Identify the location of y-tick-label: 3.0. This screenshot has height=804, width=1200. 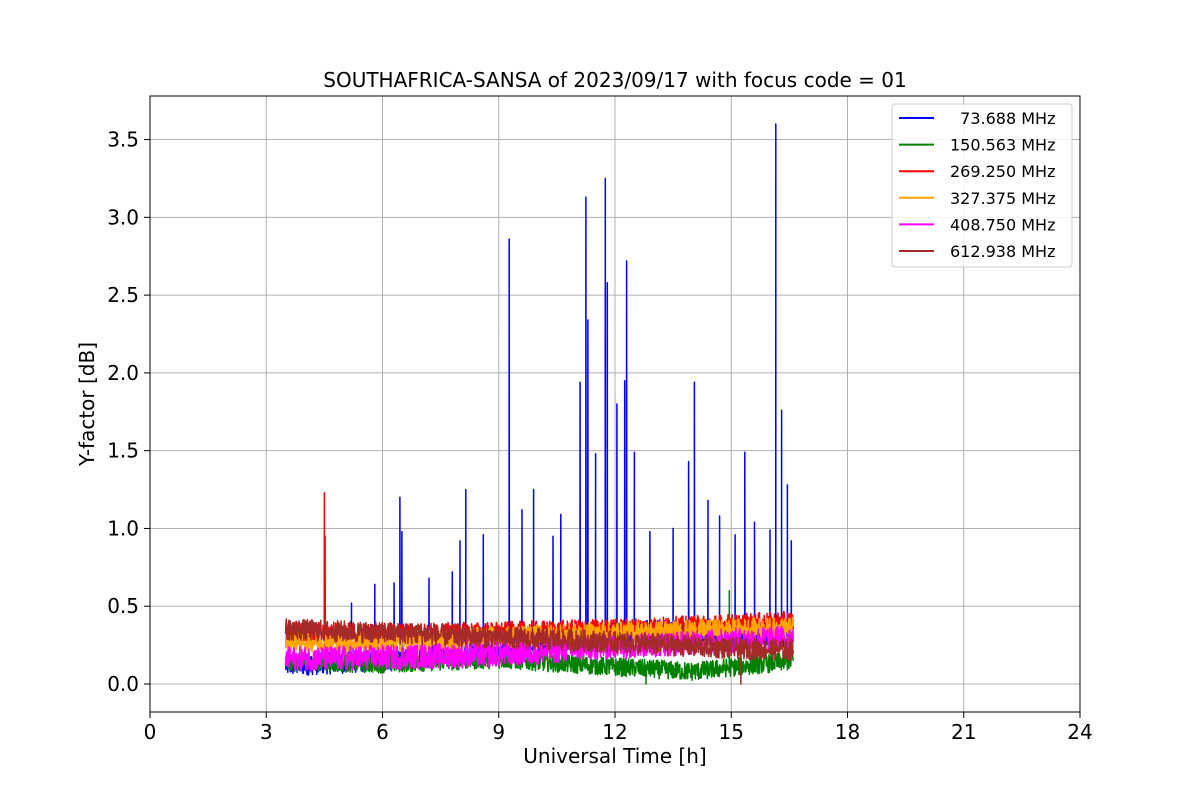
(123, 217).